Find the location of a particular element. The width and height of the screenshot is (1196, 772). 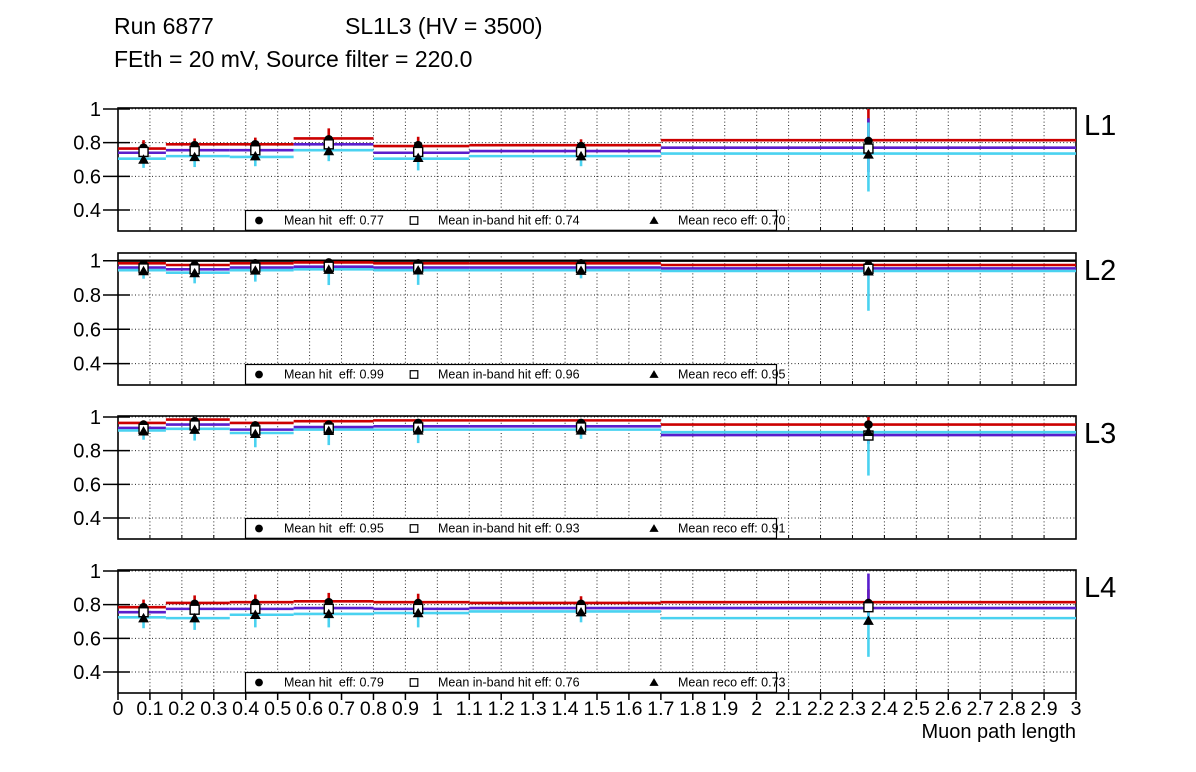

x-tick-label: 0.3 is located at coordinates (213, 709).